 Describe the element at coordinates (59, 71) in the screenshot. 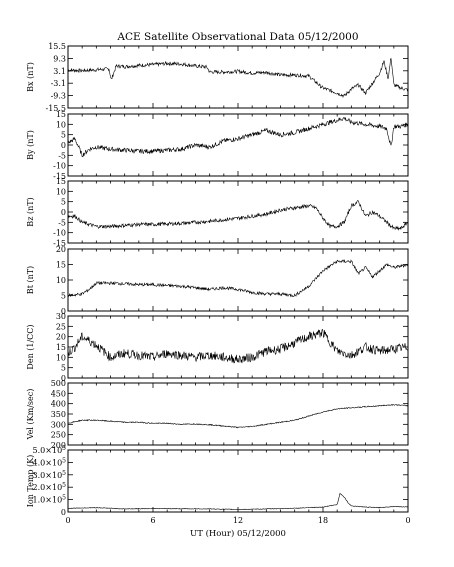

I see `y-tick-label: 3.1` at that location.